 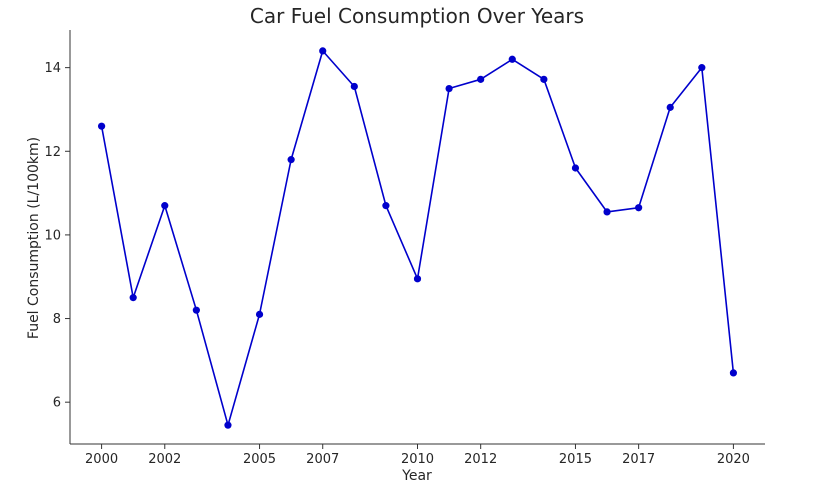 I want to click on y-tick-label: 10, so click(x=52, y=235).